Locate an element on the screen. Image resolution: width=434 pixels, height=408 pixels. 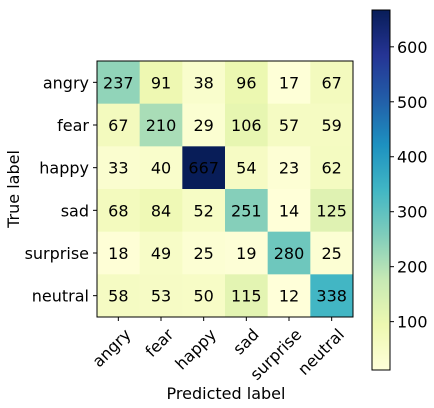
x-tick-label: sad is located at coordinates (245, 341).